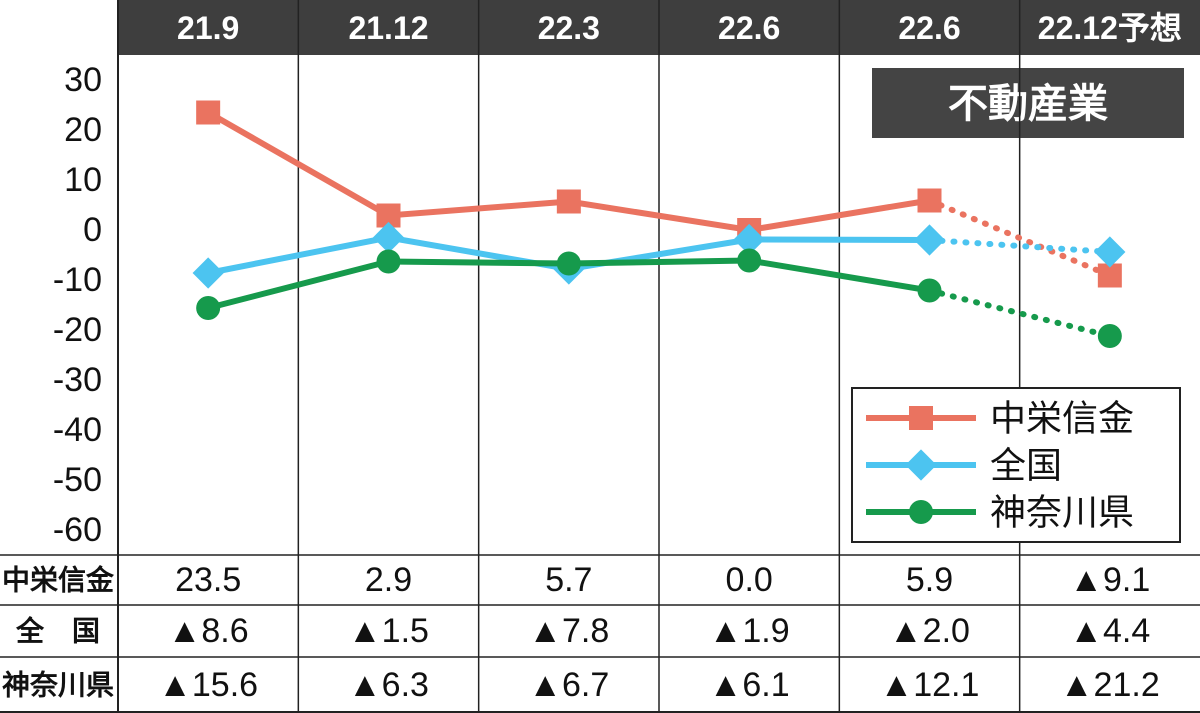 Image resolution: width=1200 pixels, height=713 pixels. Describe the element at coordinates (388, 28) in the screenshot. I see `x-tick-label: 21.12` at that location.